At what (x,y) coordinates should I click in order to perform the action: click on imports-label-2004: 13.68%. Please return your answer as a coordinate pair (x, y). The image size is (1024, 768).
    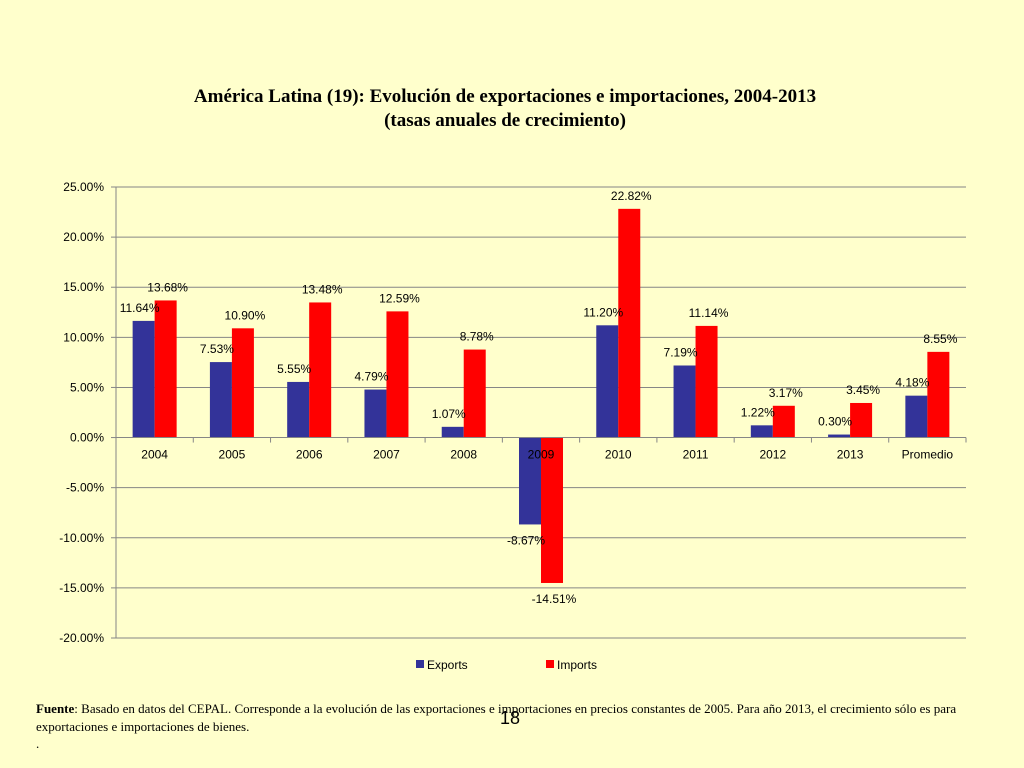
    Looking at the image, I should click on (167, 287).